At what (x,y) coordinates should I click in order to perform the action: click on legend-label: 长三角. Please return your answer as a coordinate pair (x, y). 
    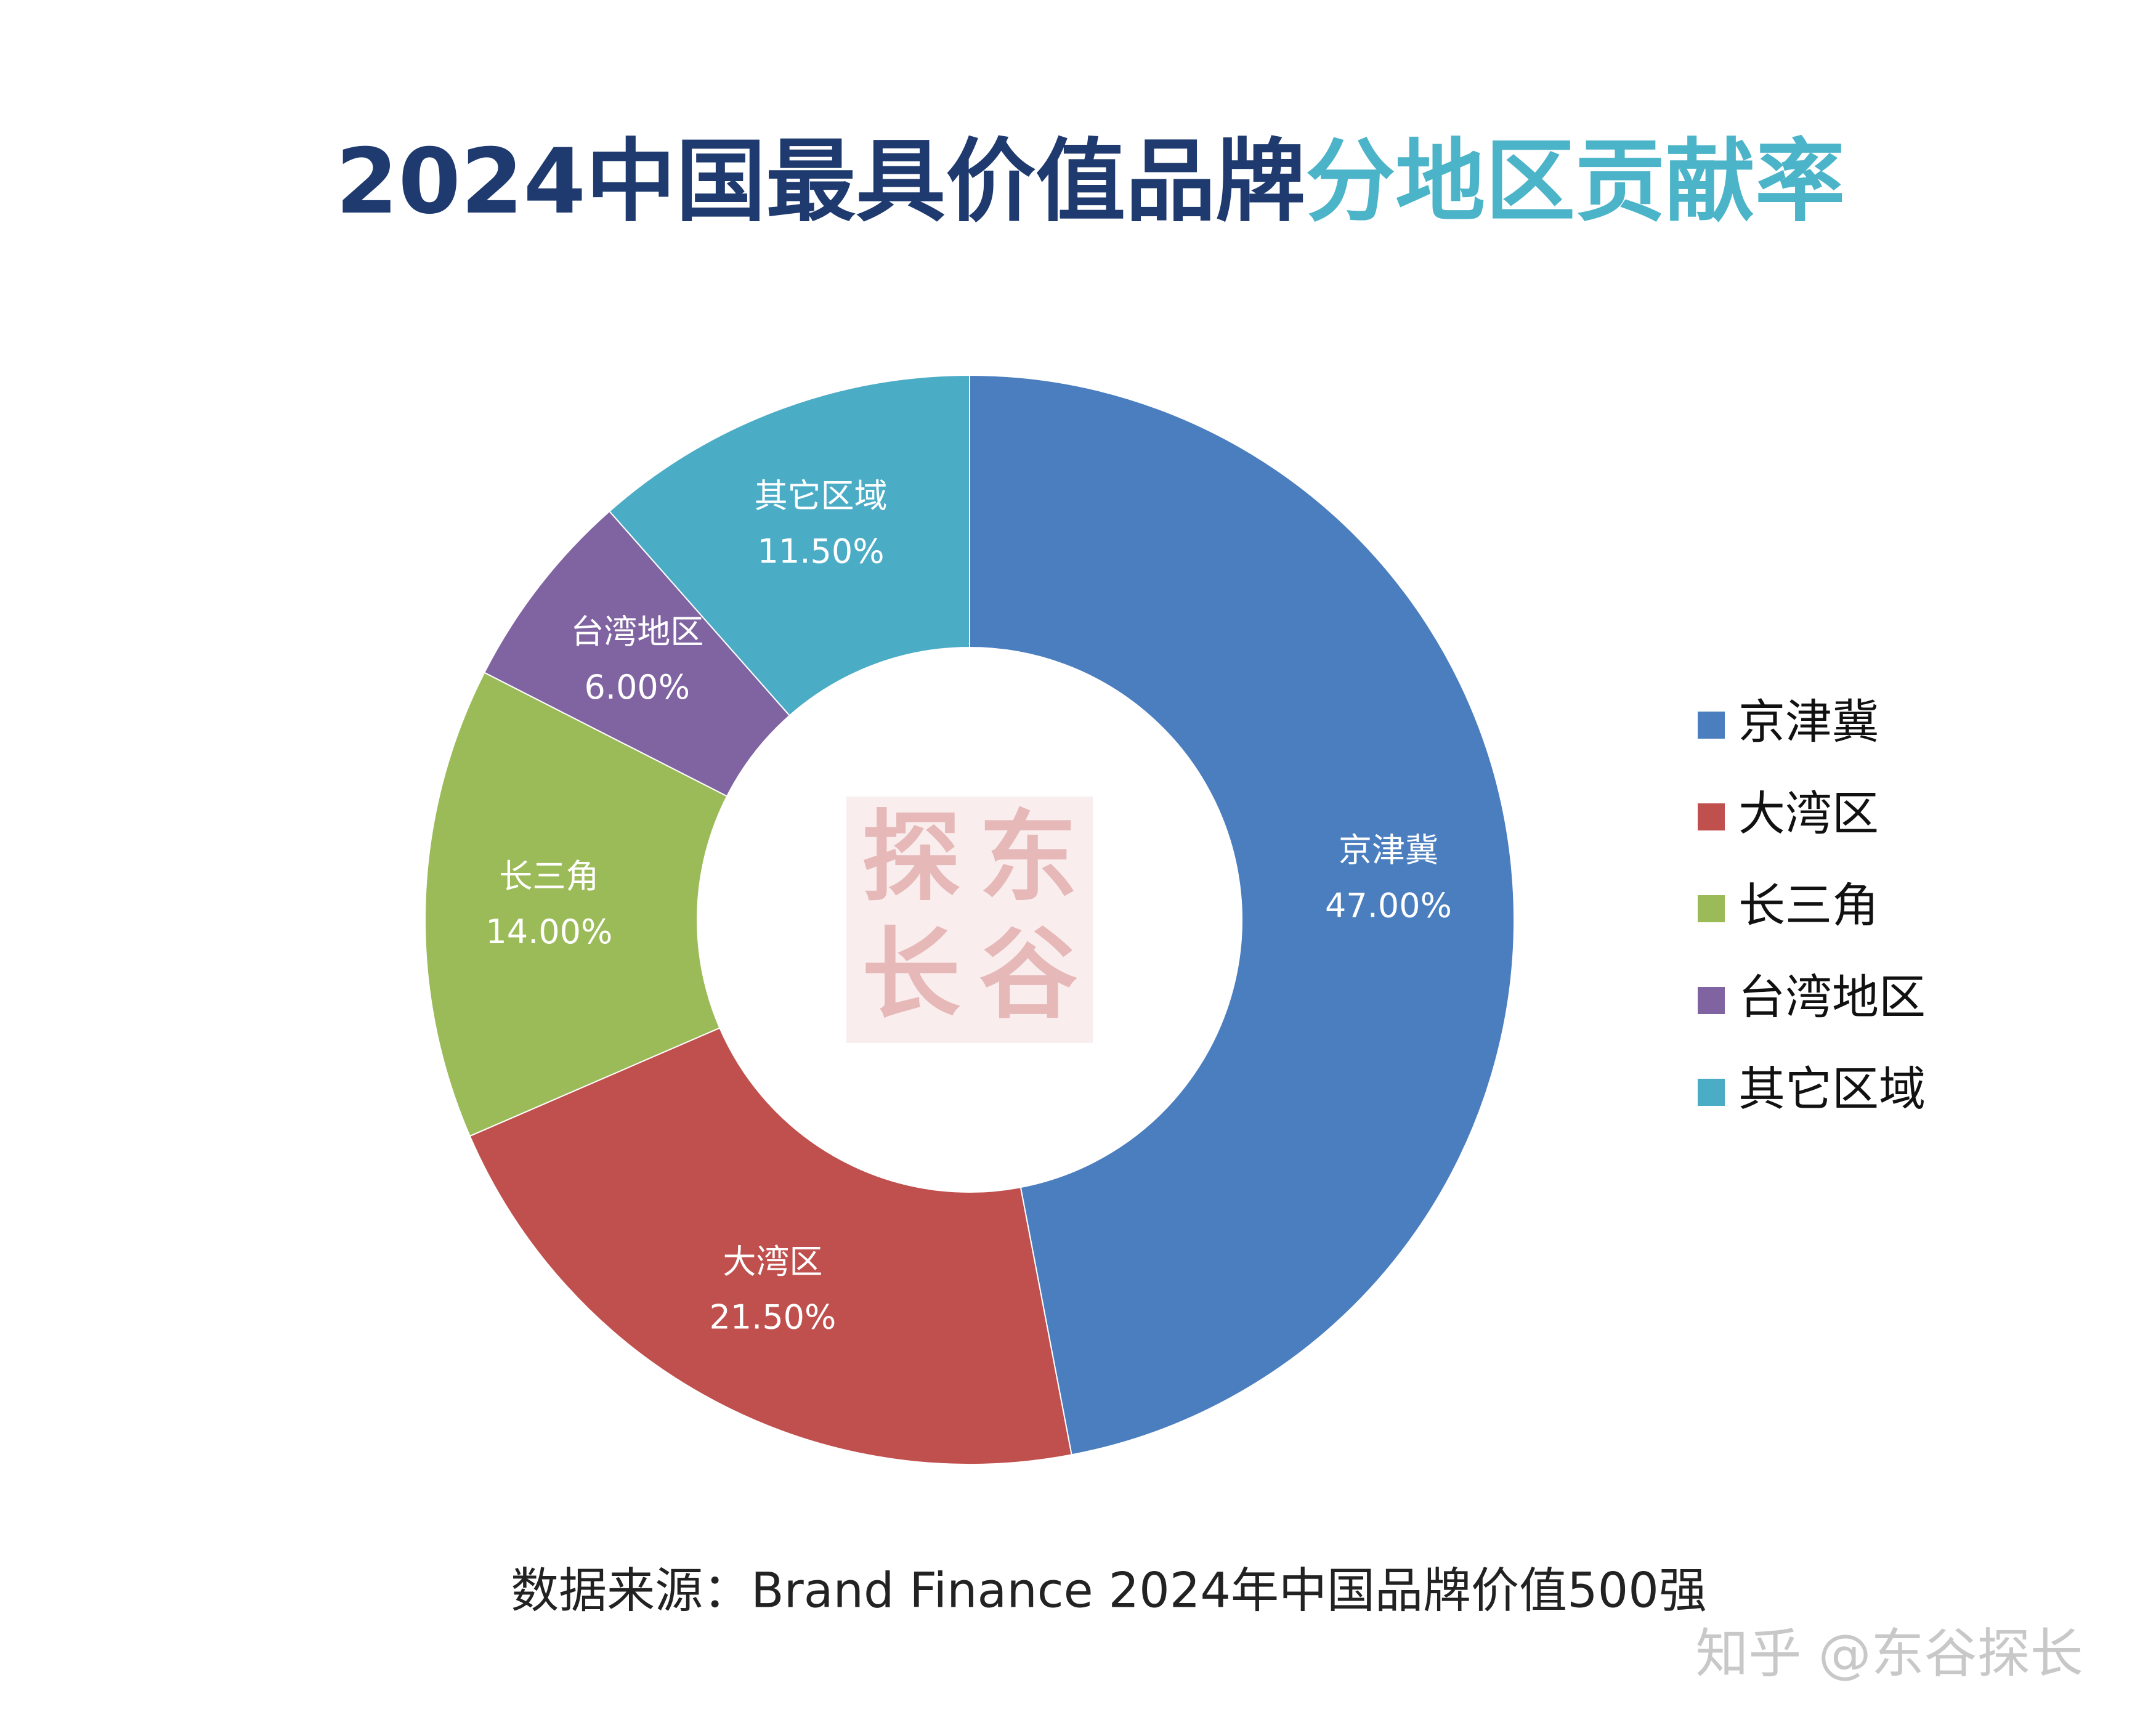
    Looking at the image, I should click on (1808, 906).